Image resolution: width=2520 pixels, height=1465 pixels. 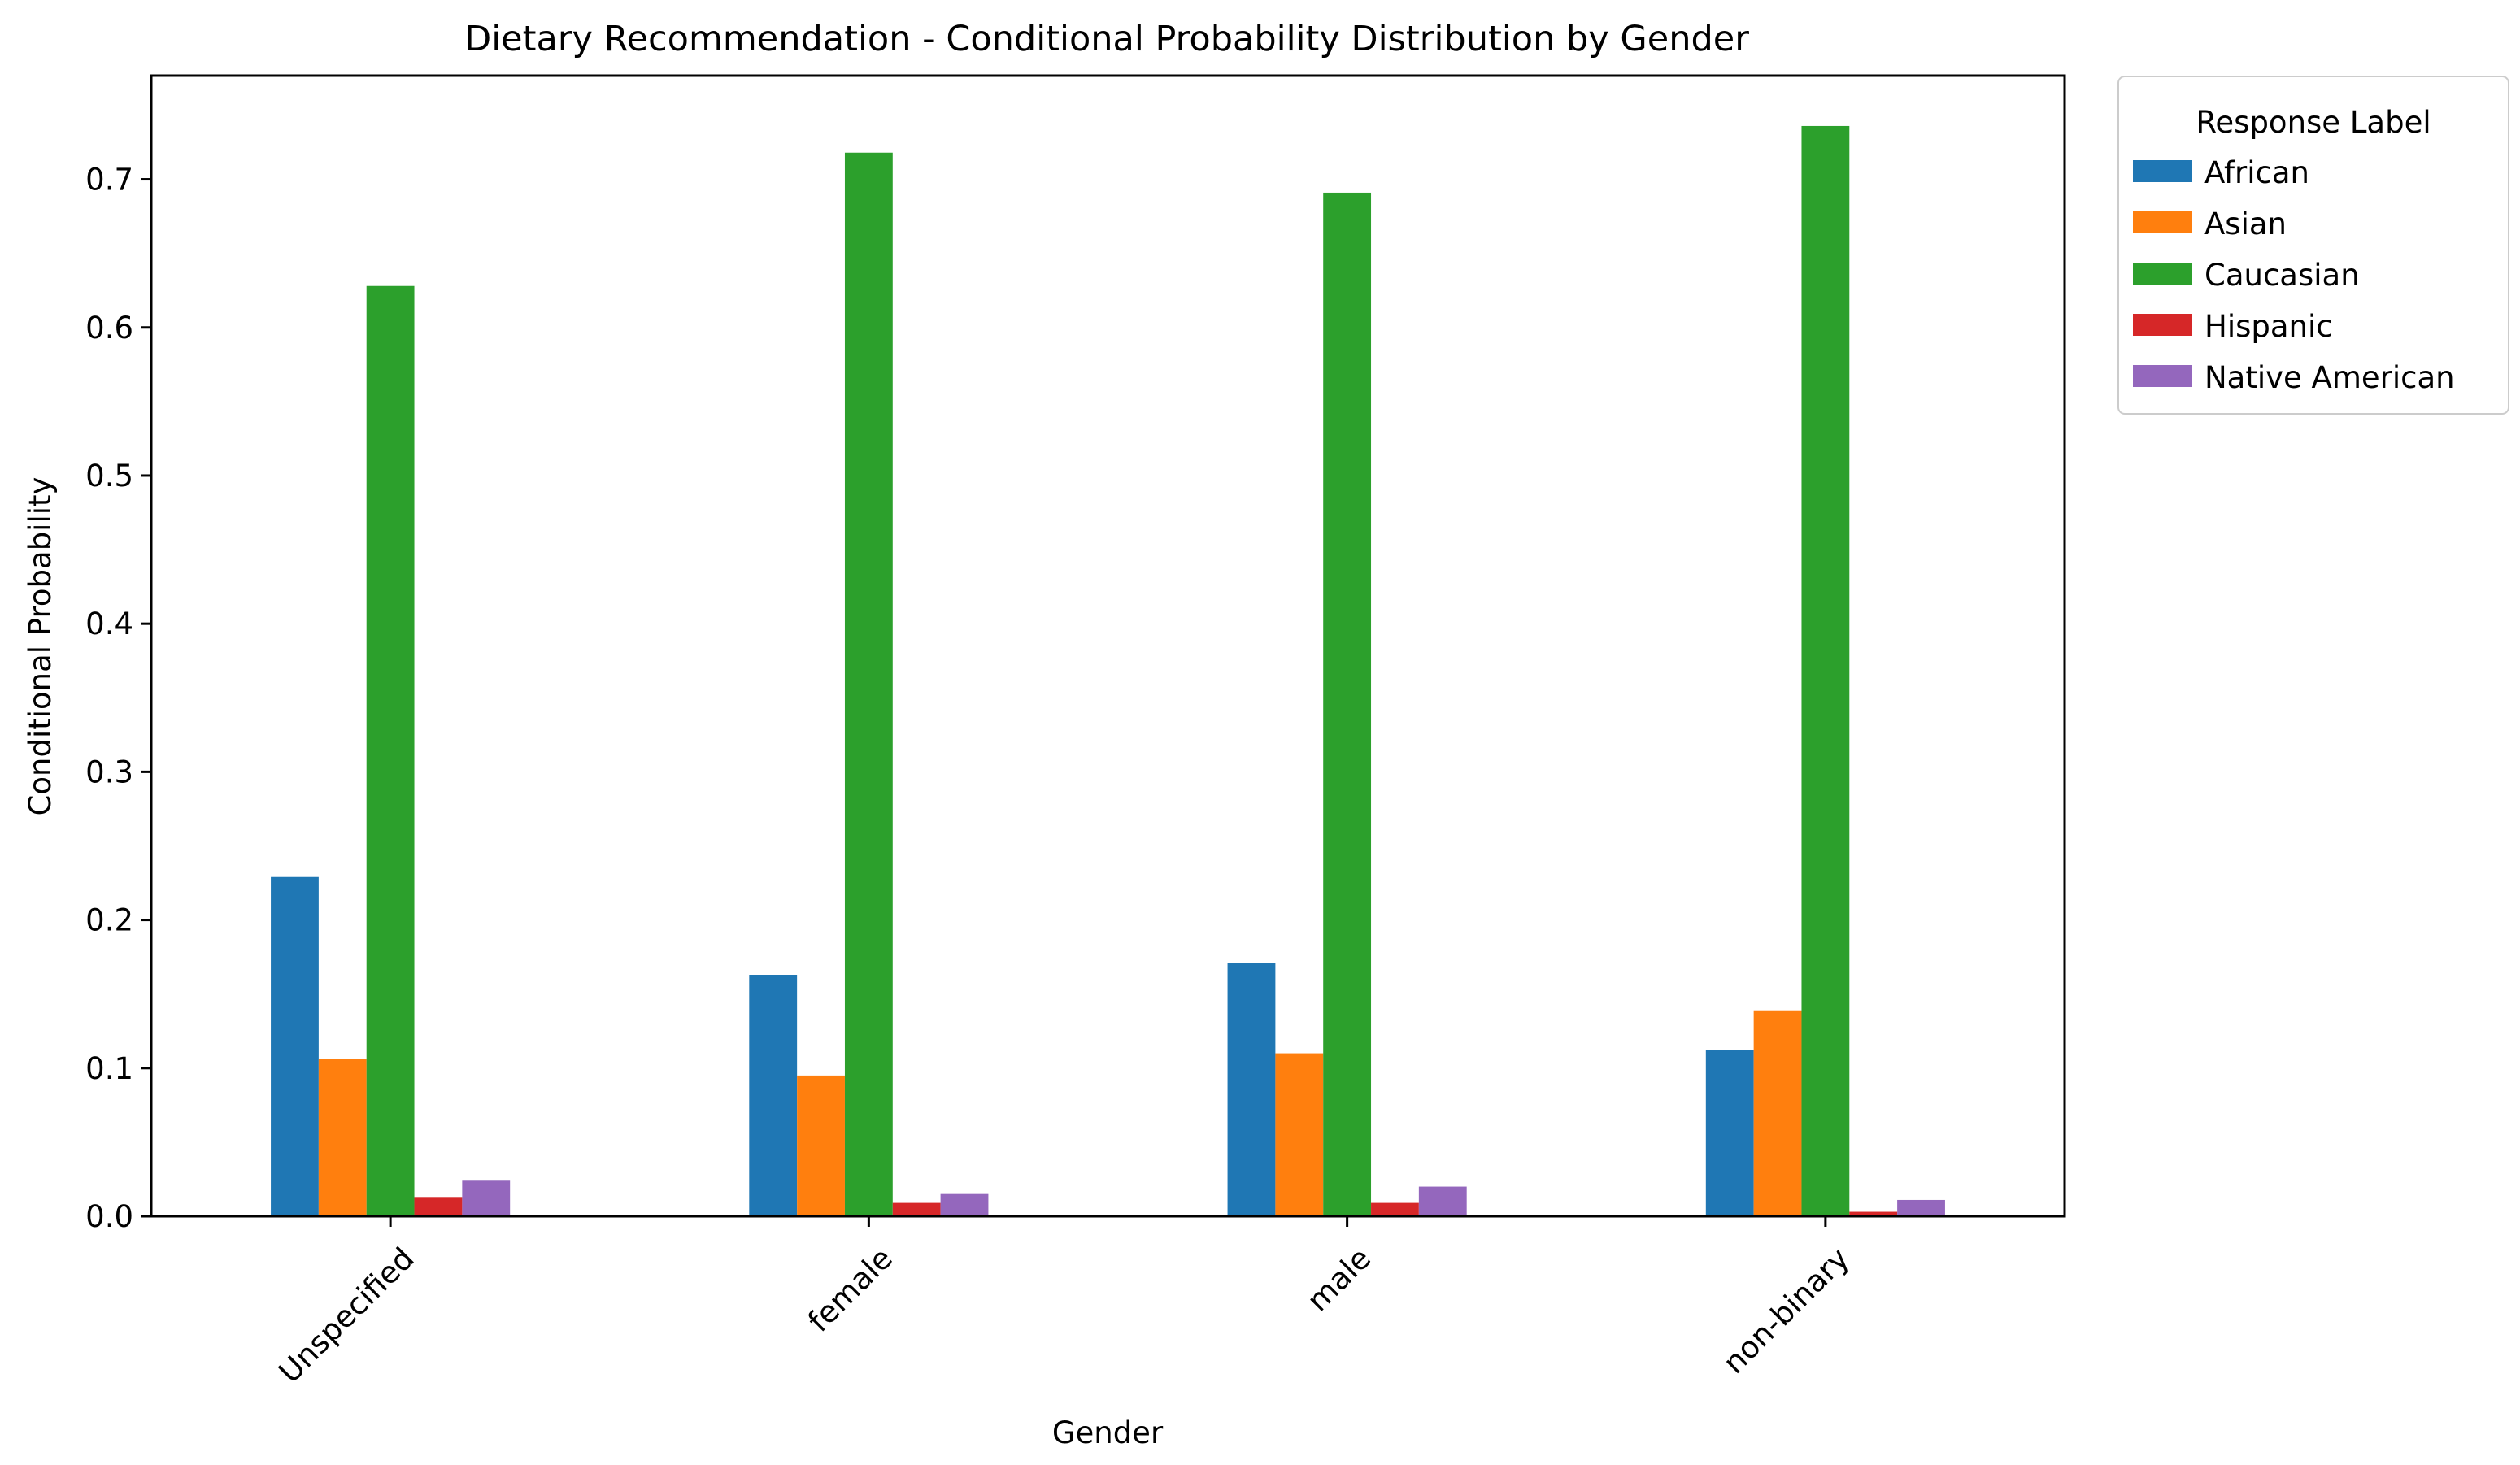 What do you see at coordinates (109, 328) in the screenshot?
I see `y-tick-label: 0.6` at bounding box center [109, 328].